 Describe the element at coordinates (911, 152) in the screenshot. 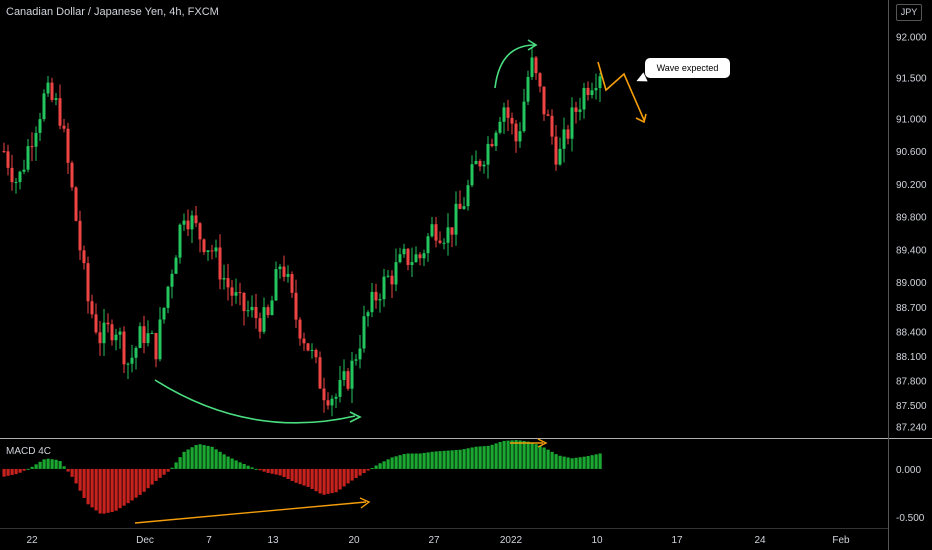

I see `y-tick-label: 90.600` at that location.